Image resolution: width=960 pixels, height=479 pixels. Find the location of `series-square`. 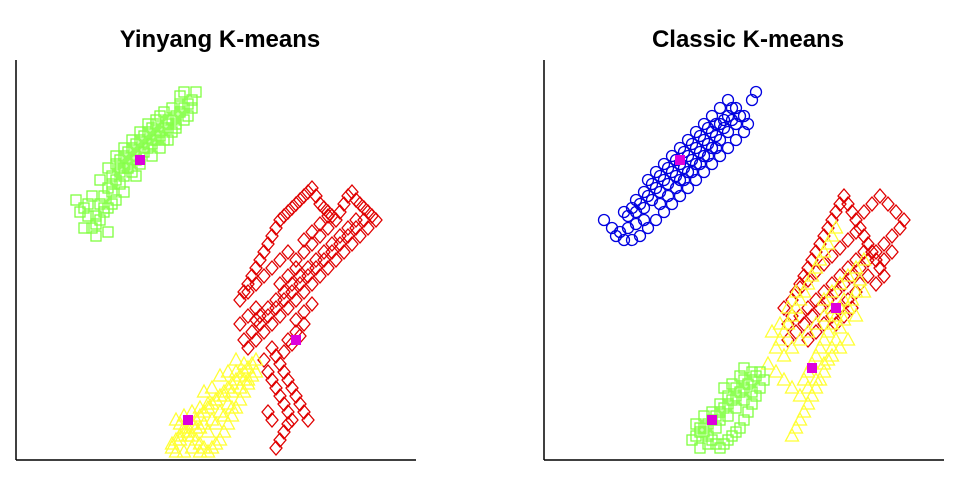

series-square is located at coordinates (728, 408).